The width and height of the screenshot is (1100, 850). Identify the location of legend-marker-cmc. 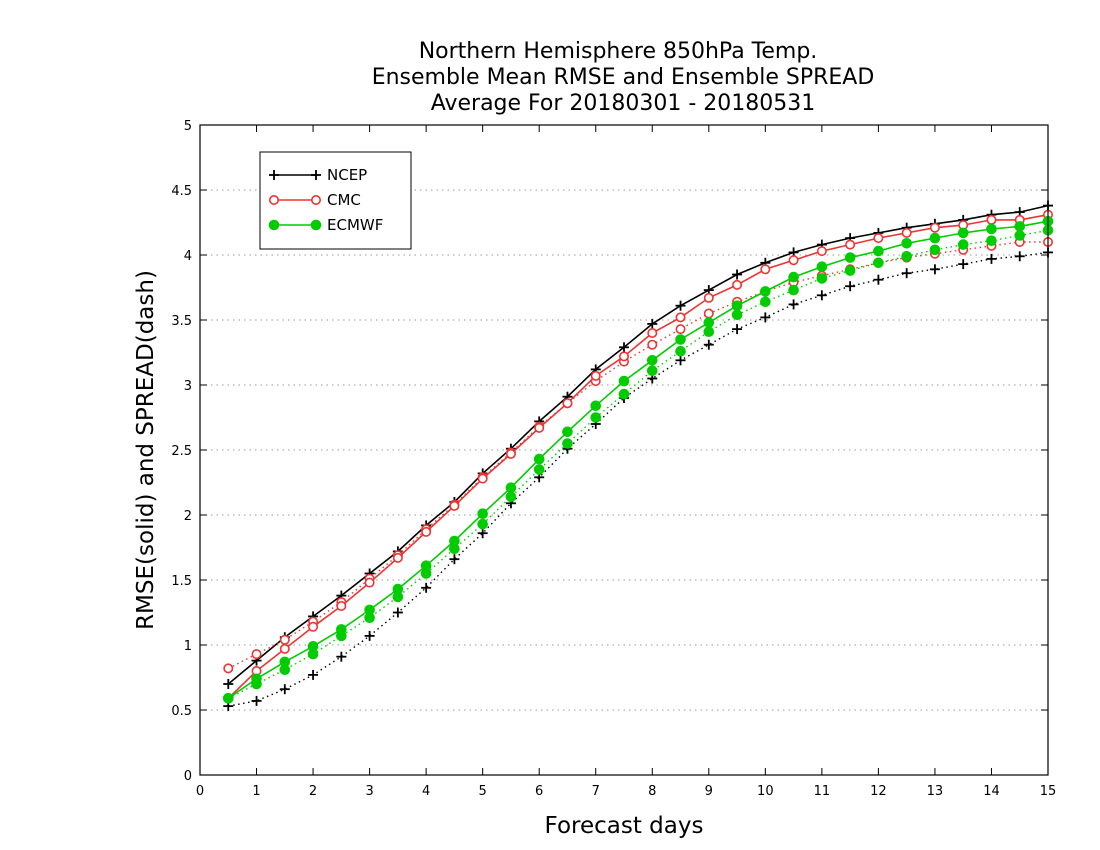
(315, 200).